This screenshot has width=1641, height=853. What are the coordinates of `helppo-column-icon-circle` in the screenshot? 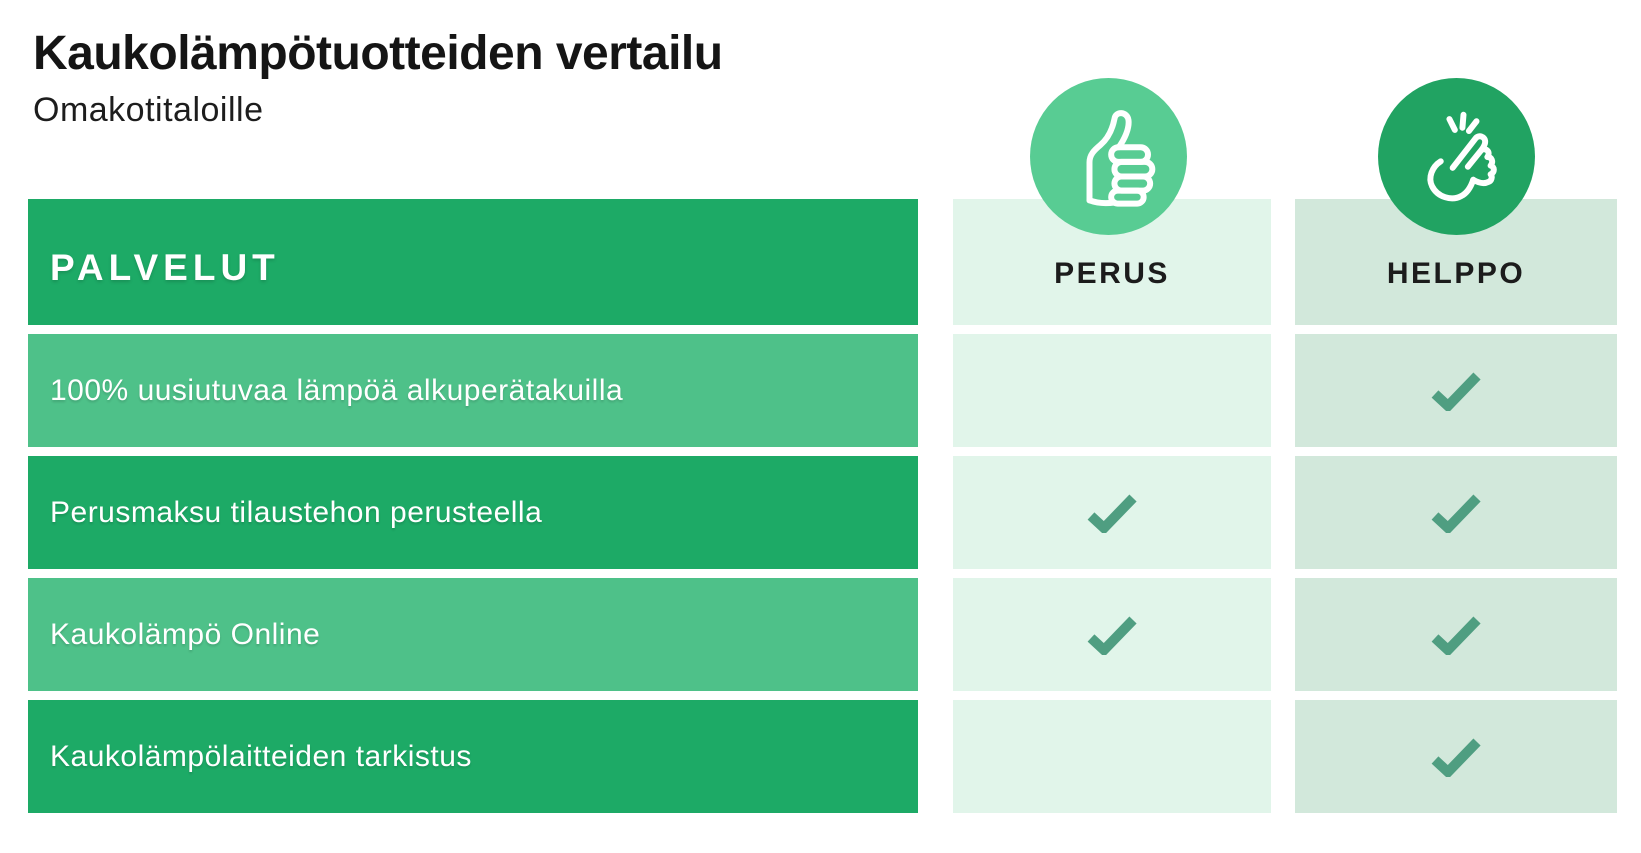 It's located at (1456, 156).